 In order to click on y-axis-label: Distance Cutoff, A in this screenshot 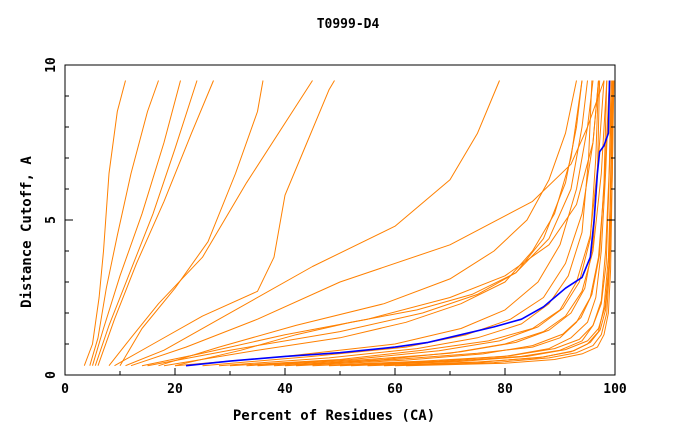, I will do `click(27, 232)`.